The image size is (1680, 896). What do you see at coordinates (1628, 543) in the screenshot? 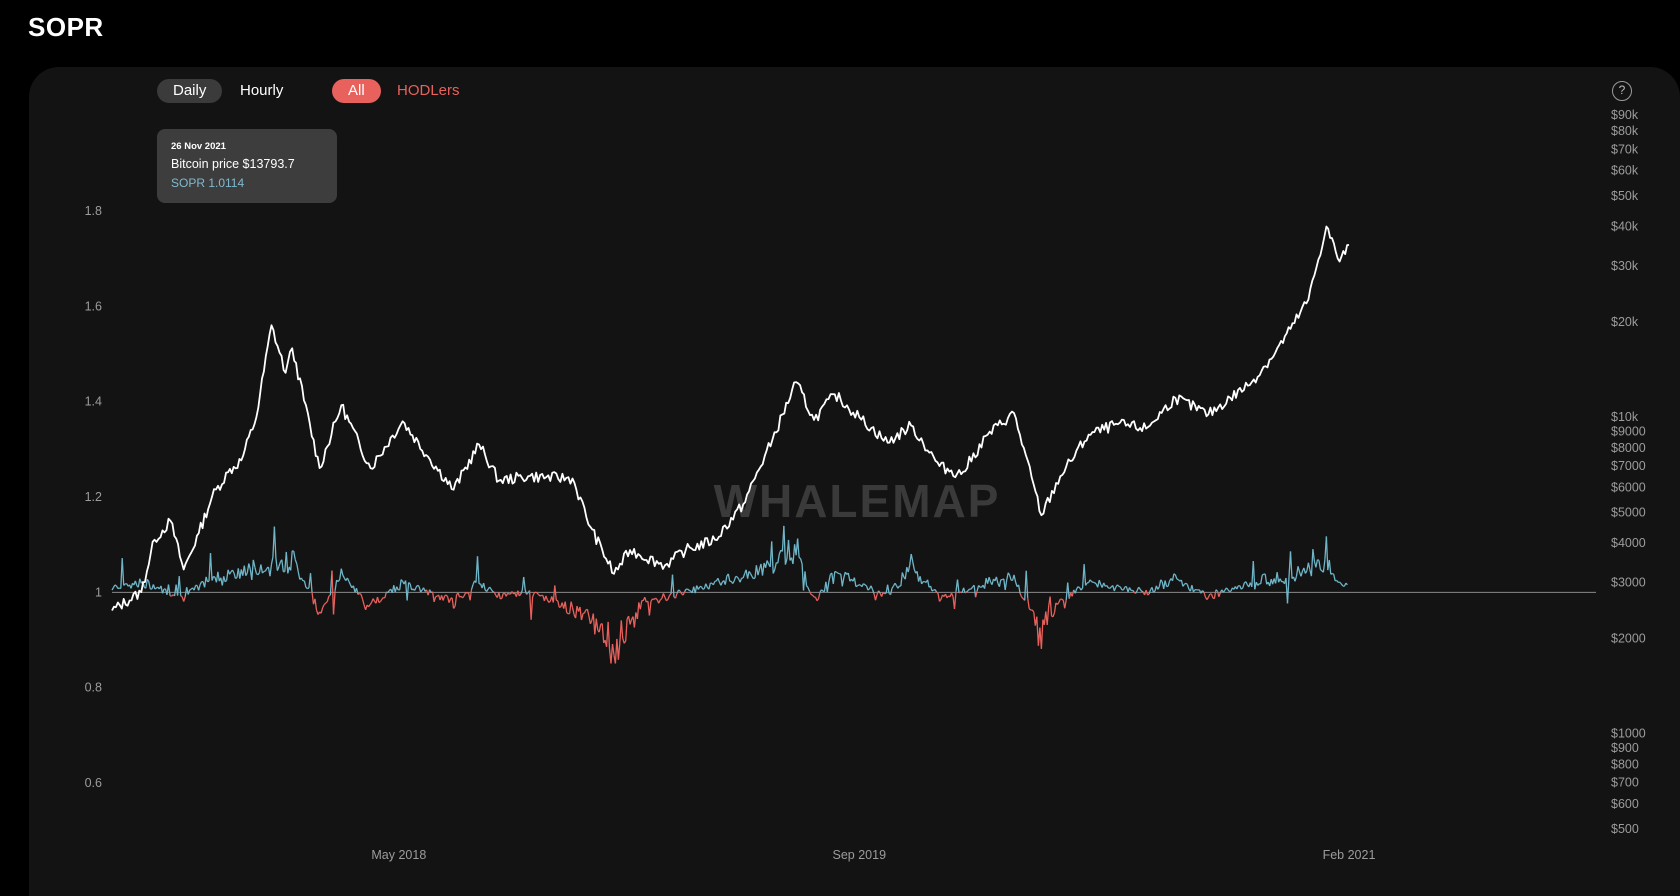
I see `right-tick-label: $4000` at bounding box center [1628, 543].